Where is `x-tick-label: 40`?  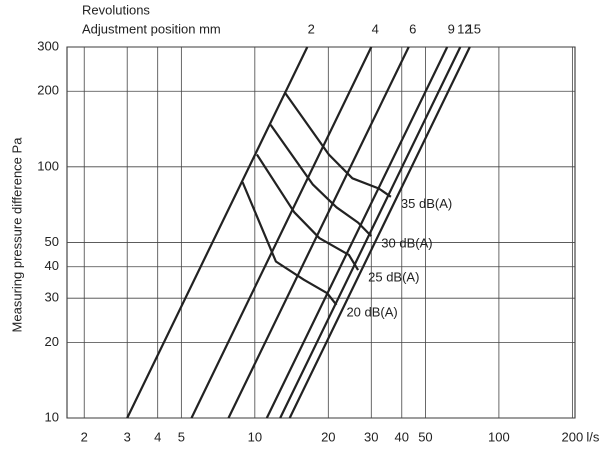 x-tick-label: 40 is located at coordinates (402, 436).